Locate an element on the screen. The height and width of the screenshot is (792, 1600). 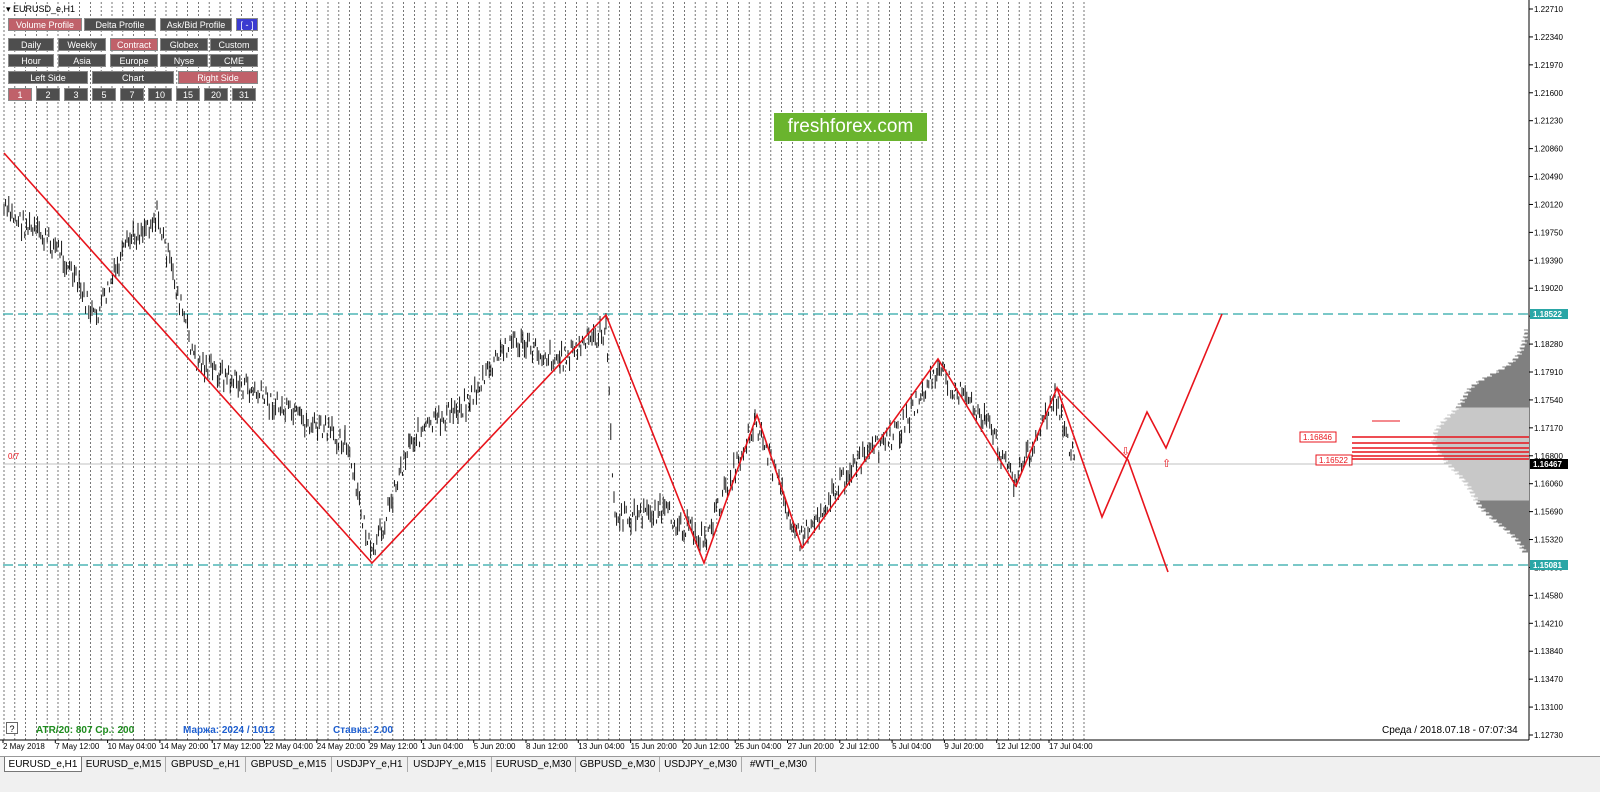
price-tick-label: 1.21970 is located at coordinates (1548, 65).